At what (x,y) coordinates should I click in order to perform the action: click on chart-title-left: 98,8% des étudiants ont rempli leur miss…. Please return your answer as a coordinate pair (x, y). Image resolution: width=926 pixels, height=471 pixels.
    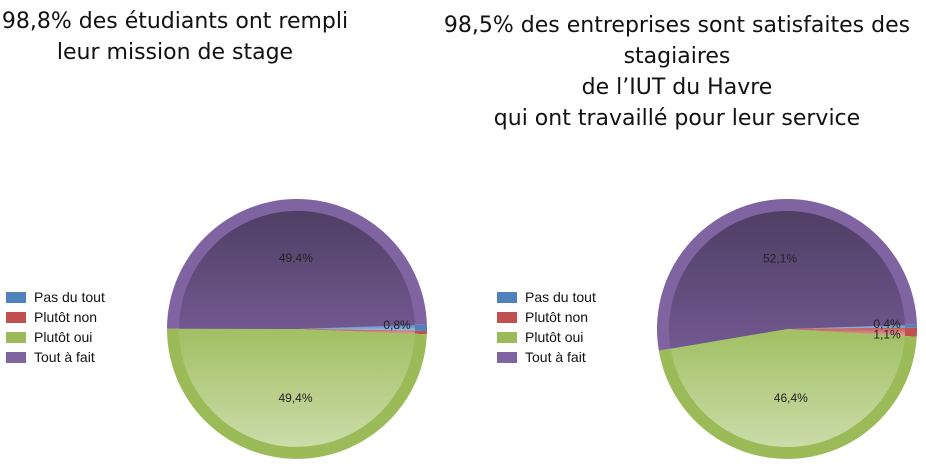
    Looking at the image, I should click on (175, 37).